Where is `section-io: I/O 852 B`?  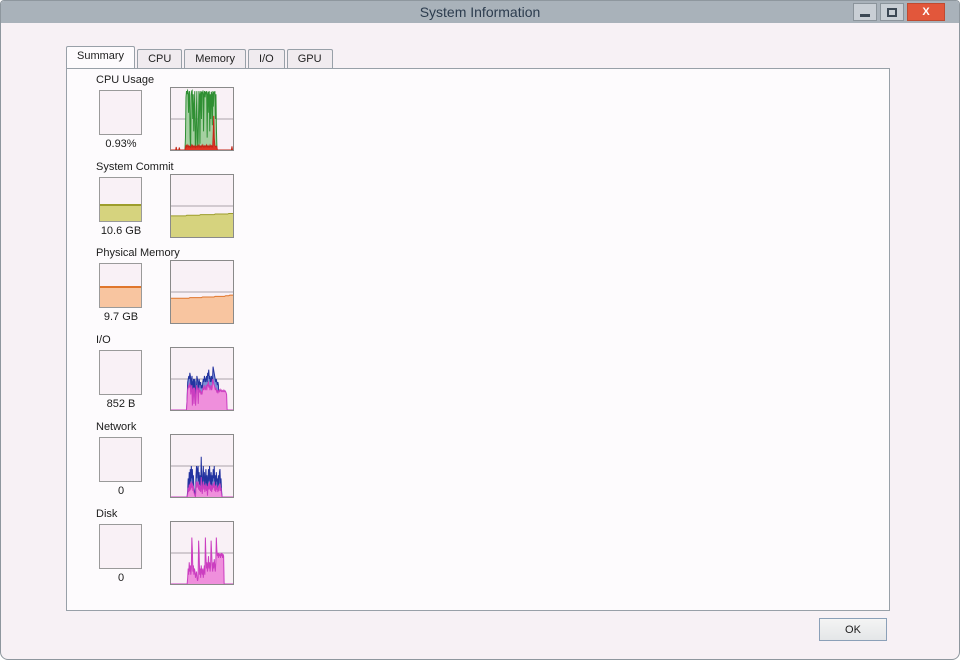
section-io: I/O 852 B is located at coordinates (478, 378).